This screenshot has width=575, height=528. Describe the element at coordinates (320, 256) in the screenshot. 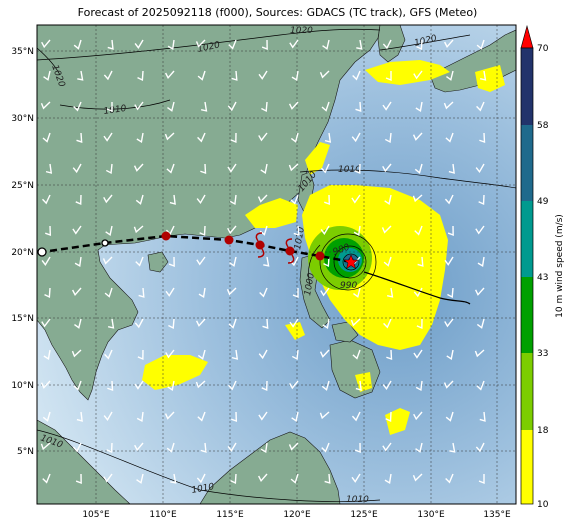

I see `typhoon-symbol-icon` at that location.